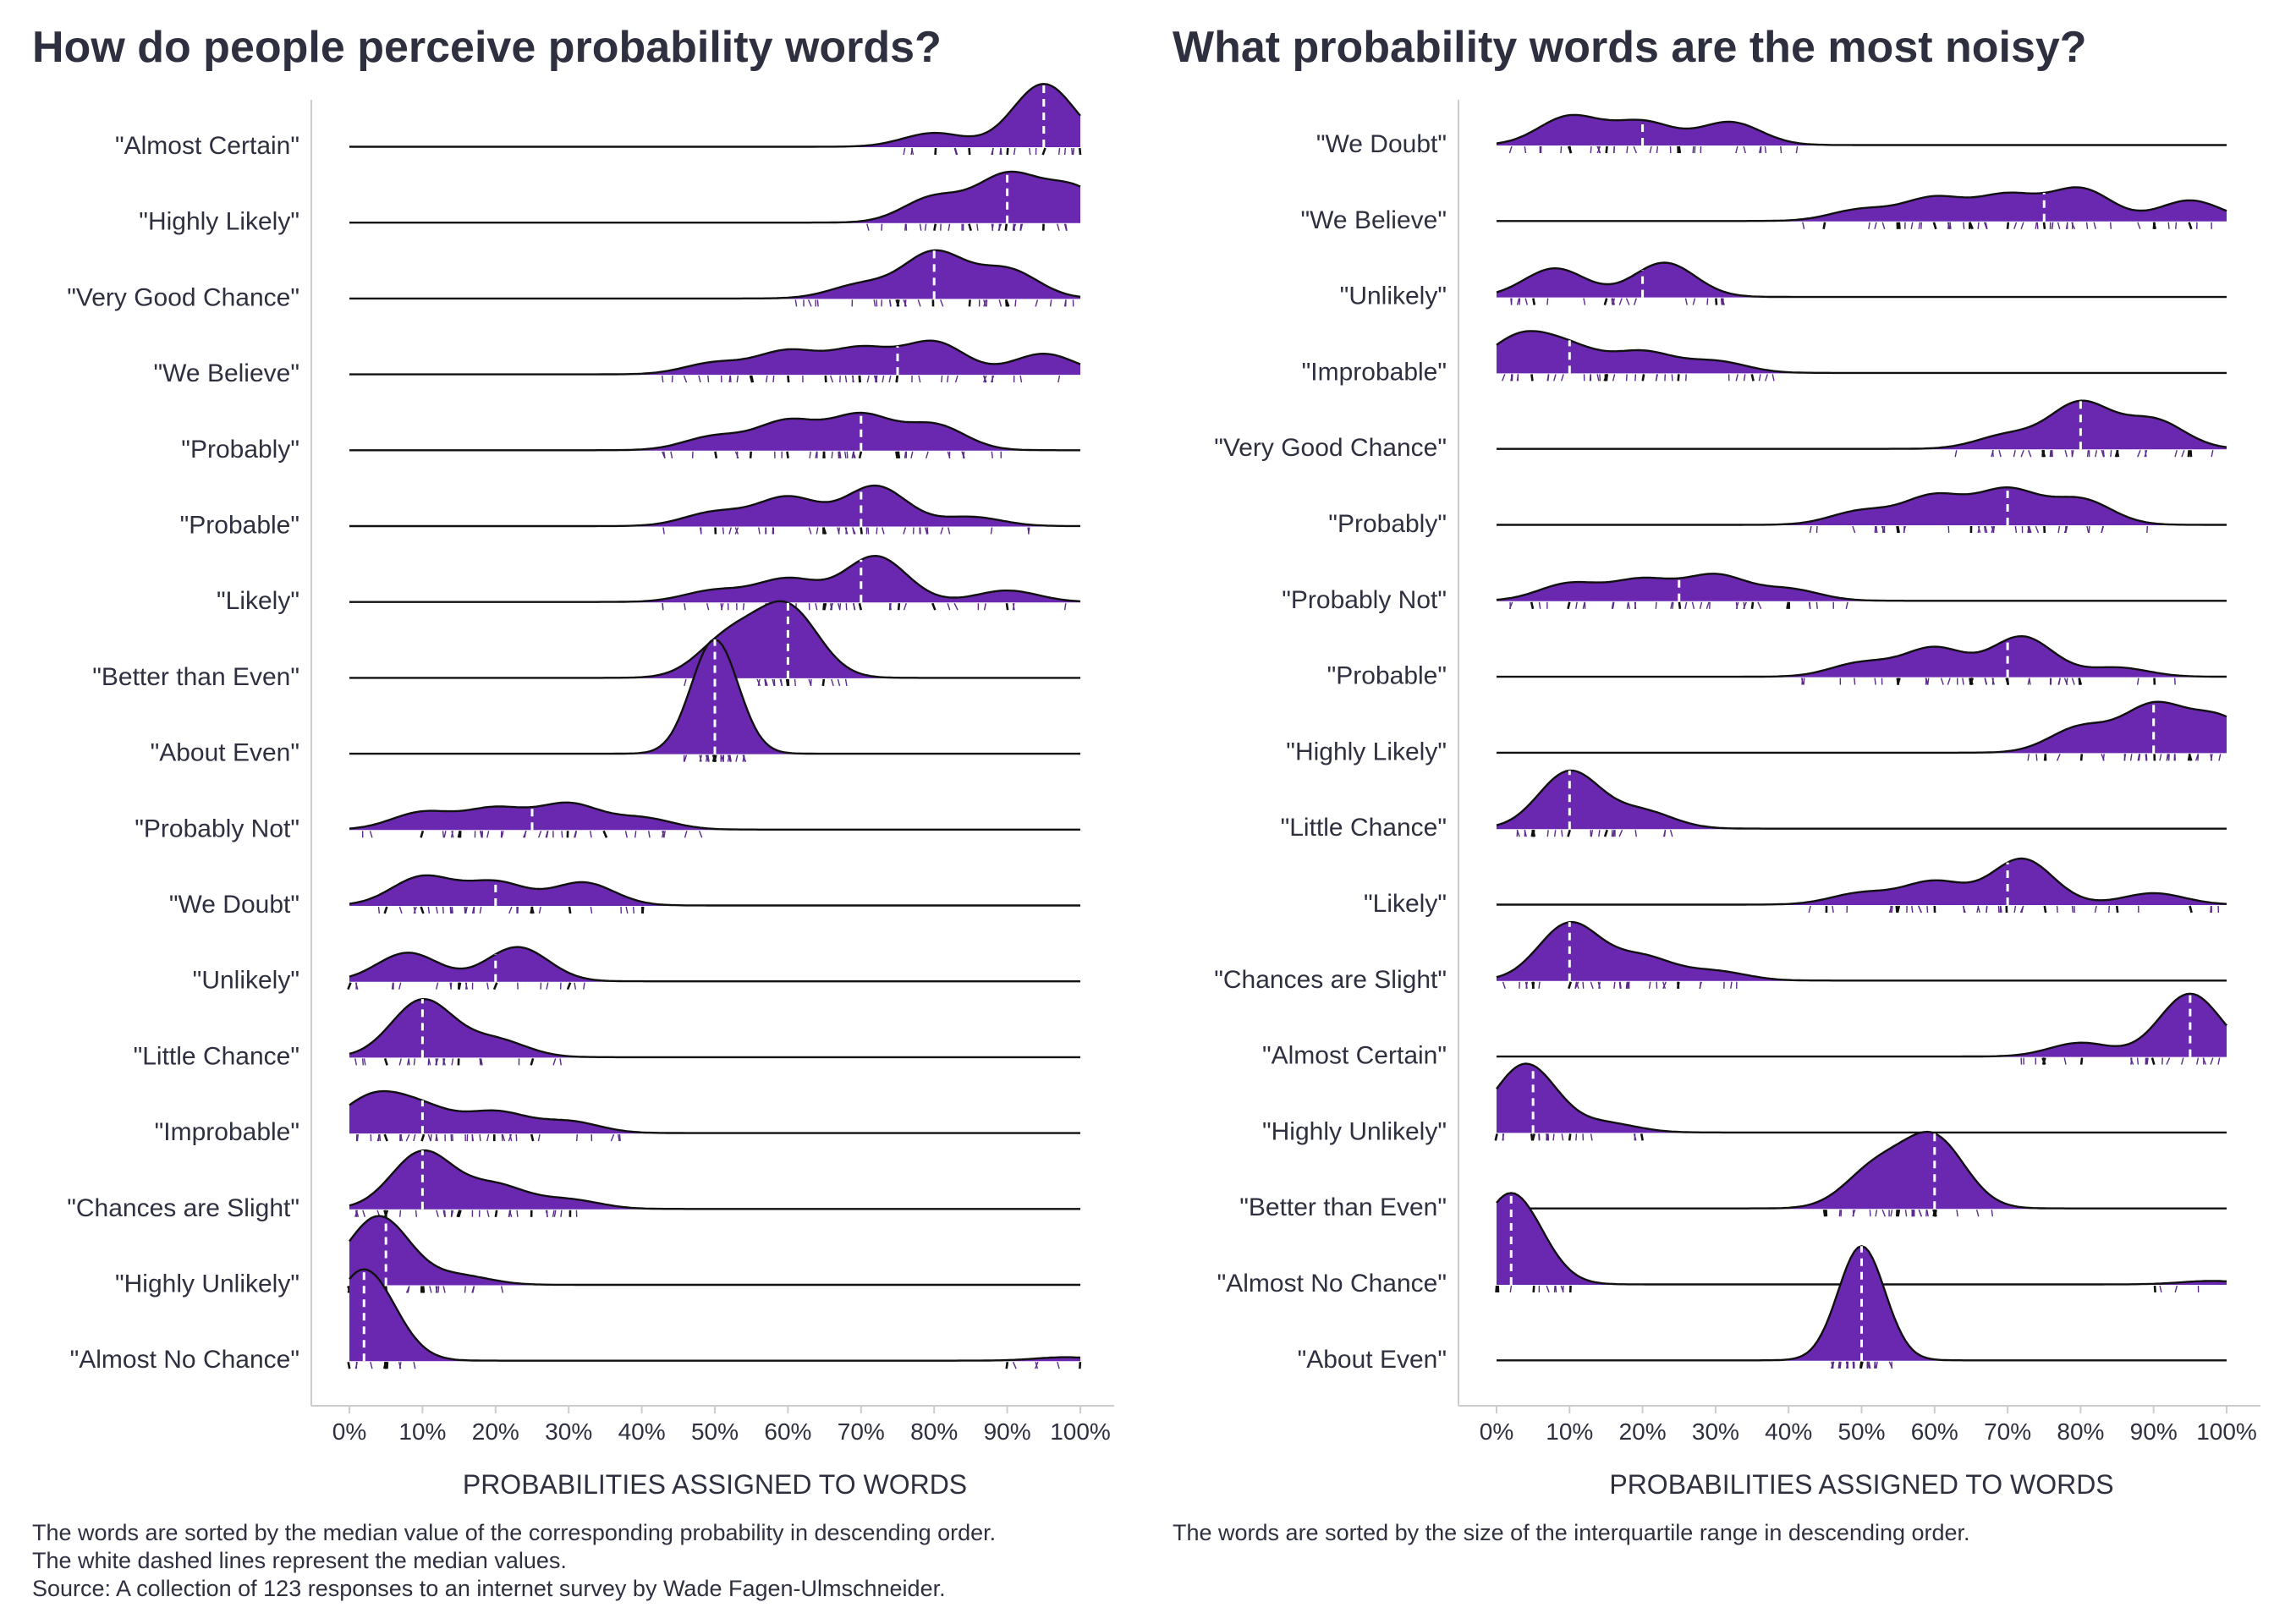 The image size is (2274, 1624). What do you see at coordinates (227, 373) in the screenshot?
I see `row-label: "We Believe"` at bounding box center [227, 373].